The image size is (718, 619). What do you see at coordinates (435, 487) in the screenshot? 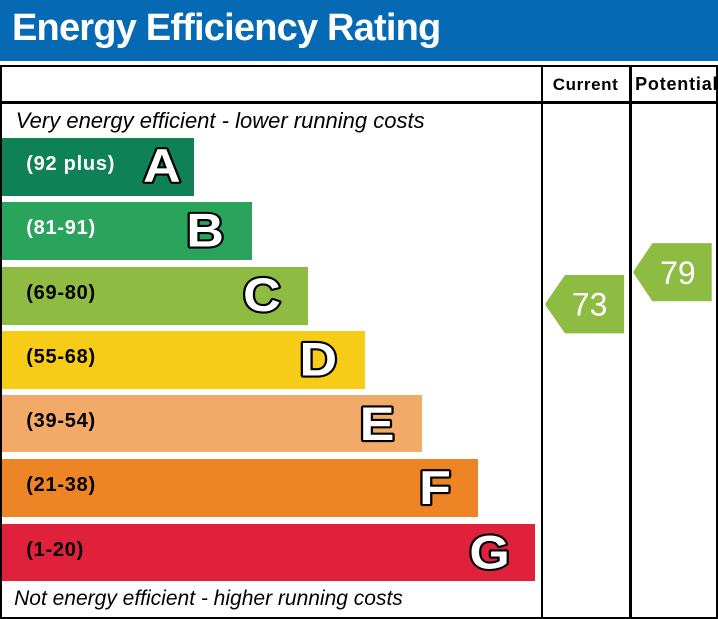
I see `svg-text: F` at bounding box center [435, 487].